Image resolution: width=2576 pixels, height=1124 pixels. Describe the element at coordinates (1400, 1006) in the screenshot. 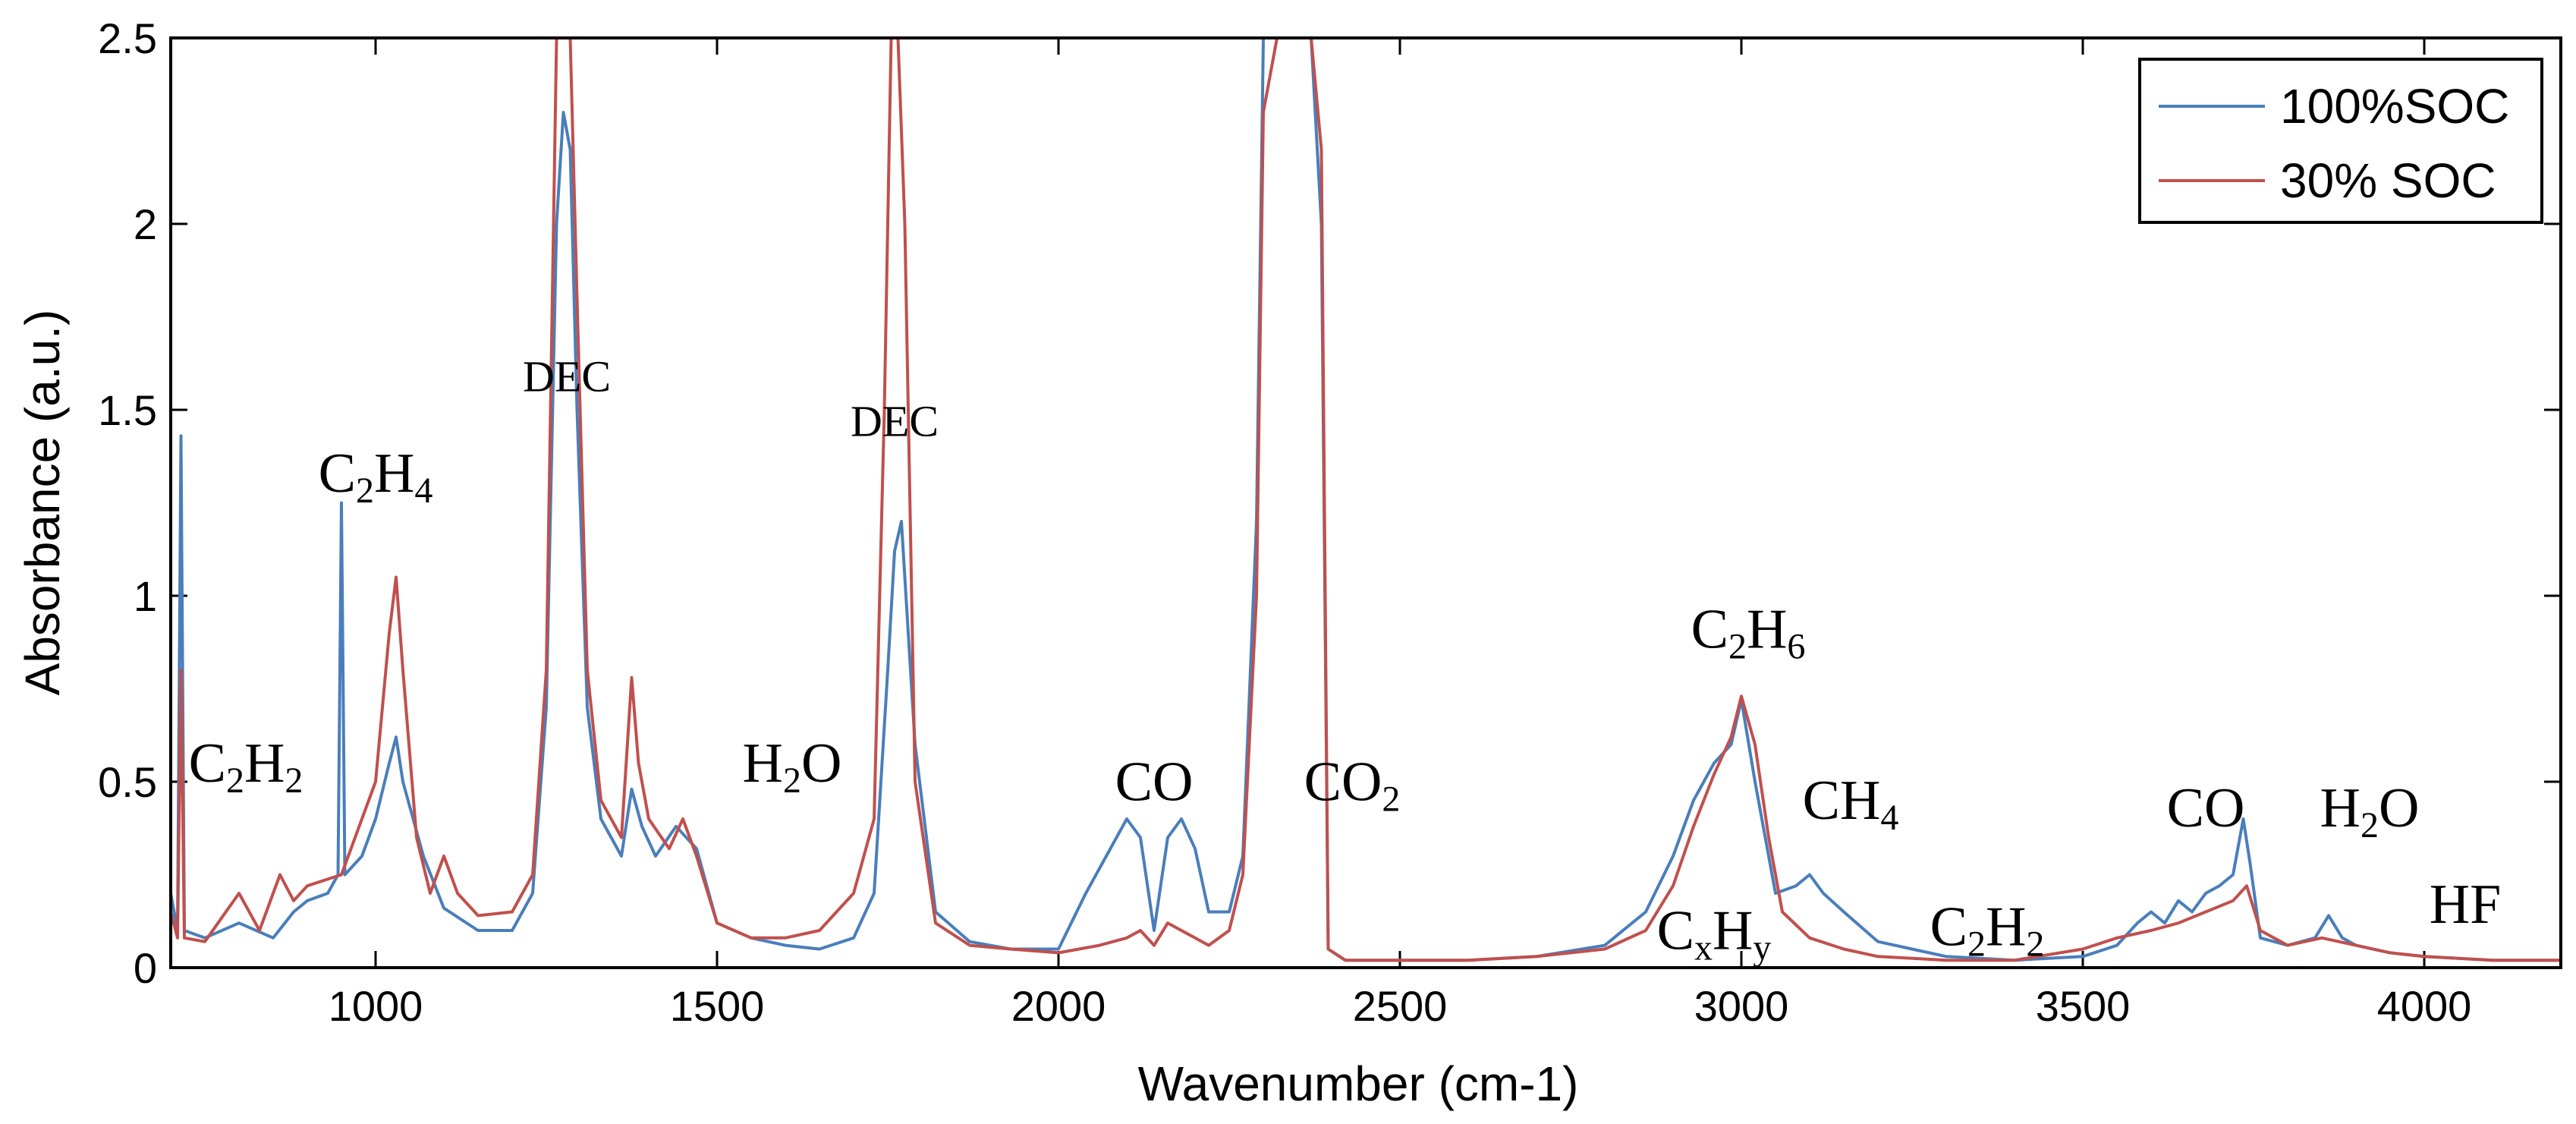

I see `x-tick-label: 2500` at that location.